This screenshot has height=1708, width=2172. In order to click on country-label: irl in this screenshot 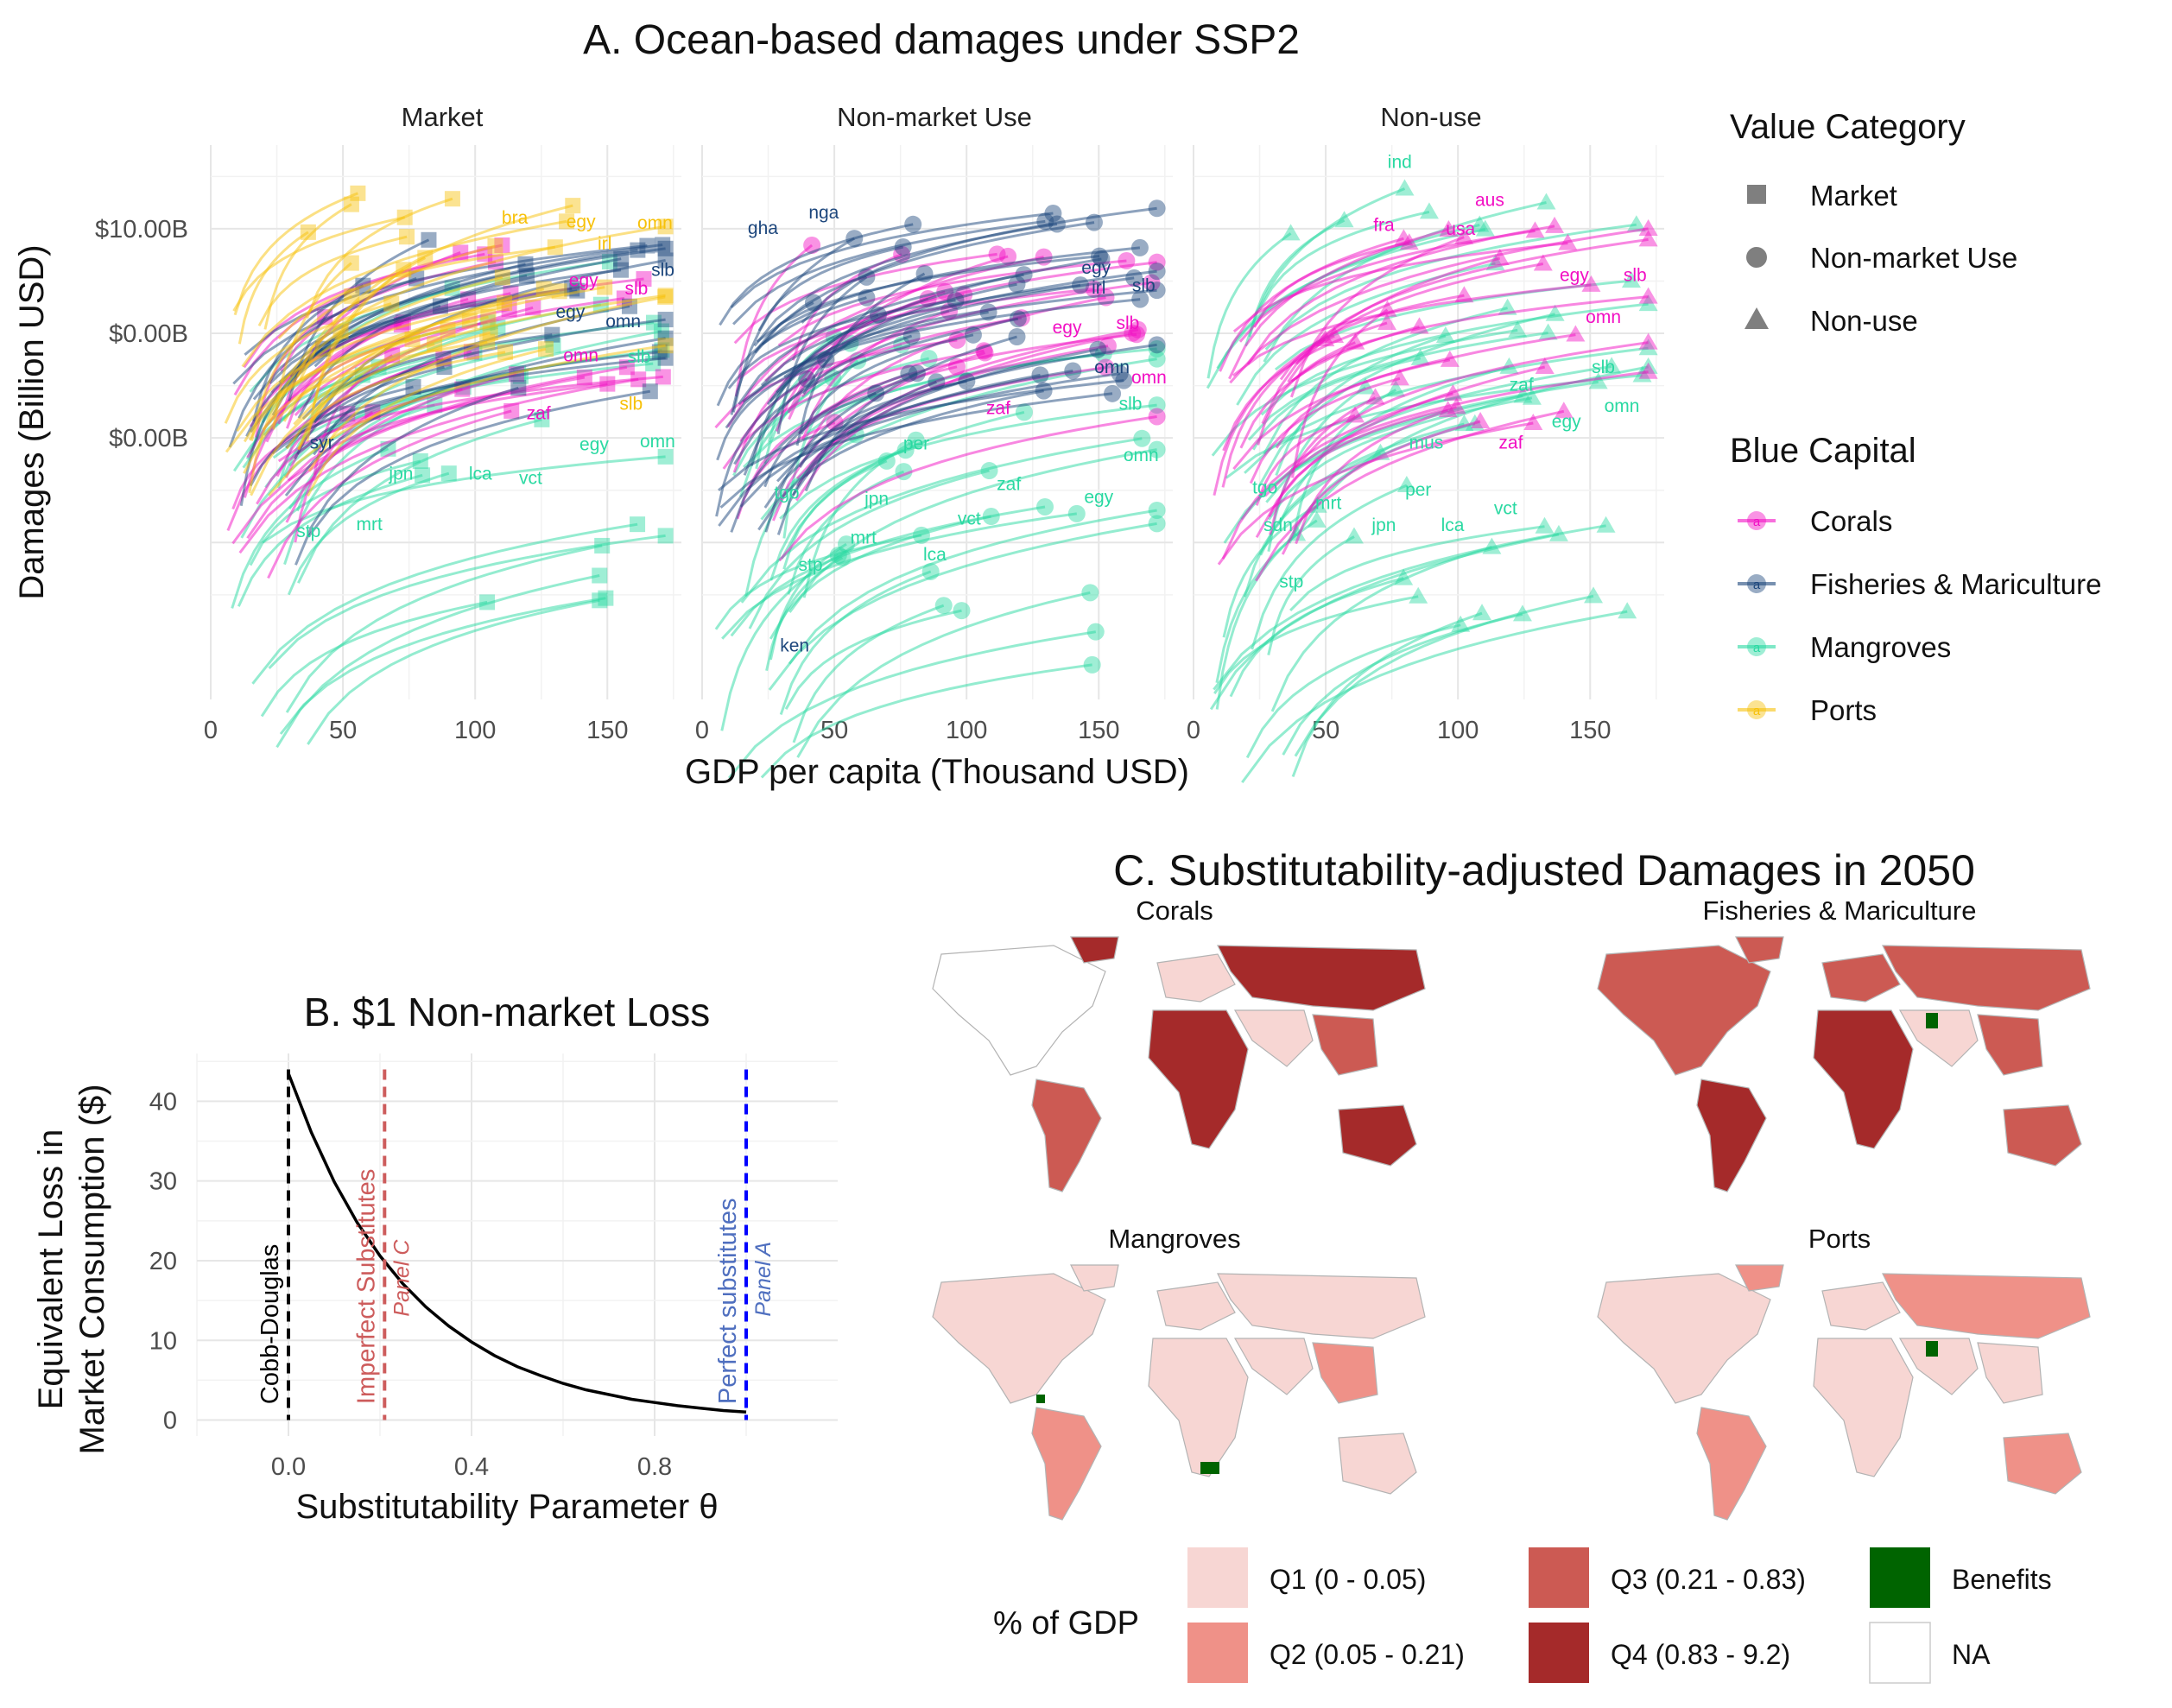, I will do `click(604, 244)`.